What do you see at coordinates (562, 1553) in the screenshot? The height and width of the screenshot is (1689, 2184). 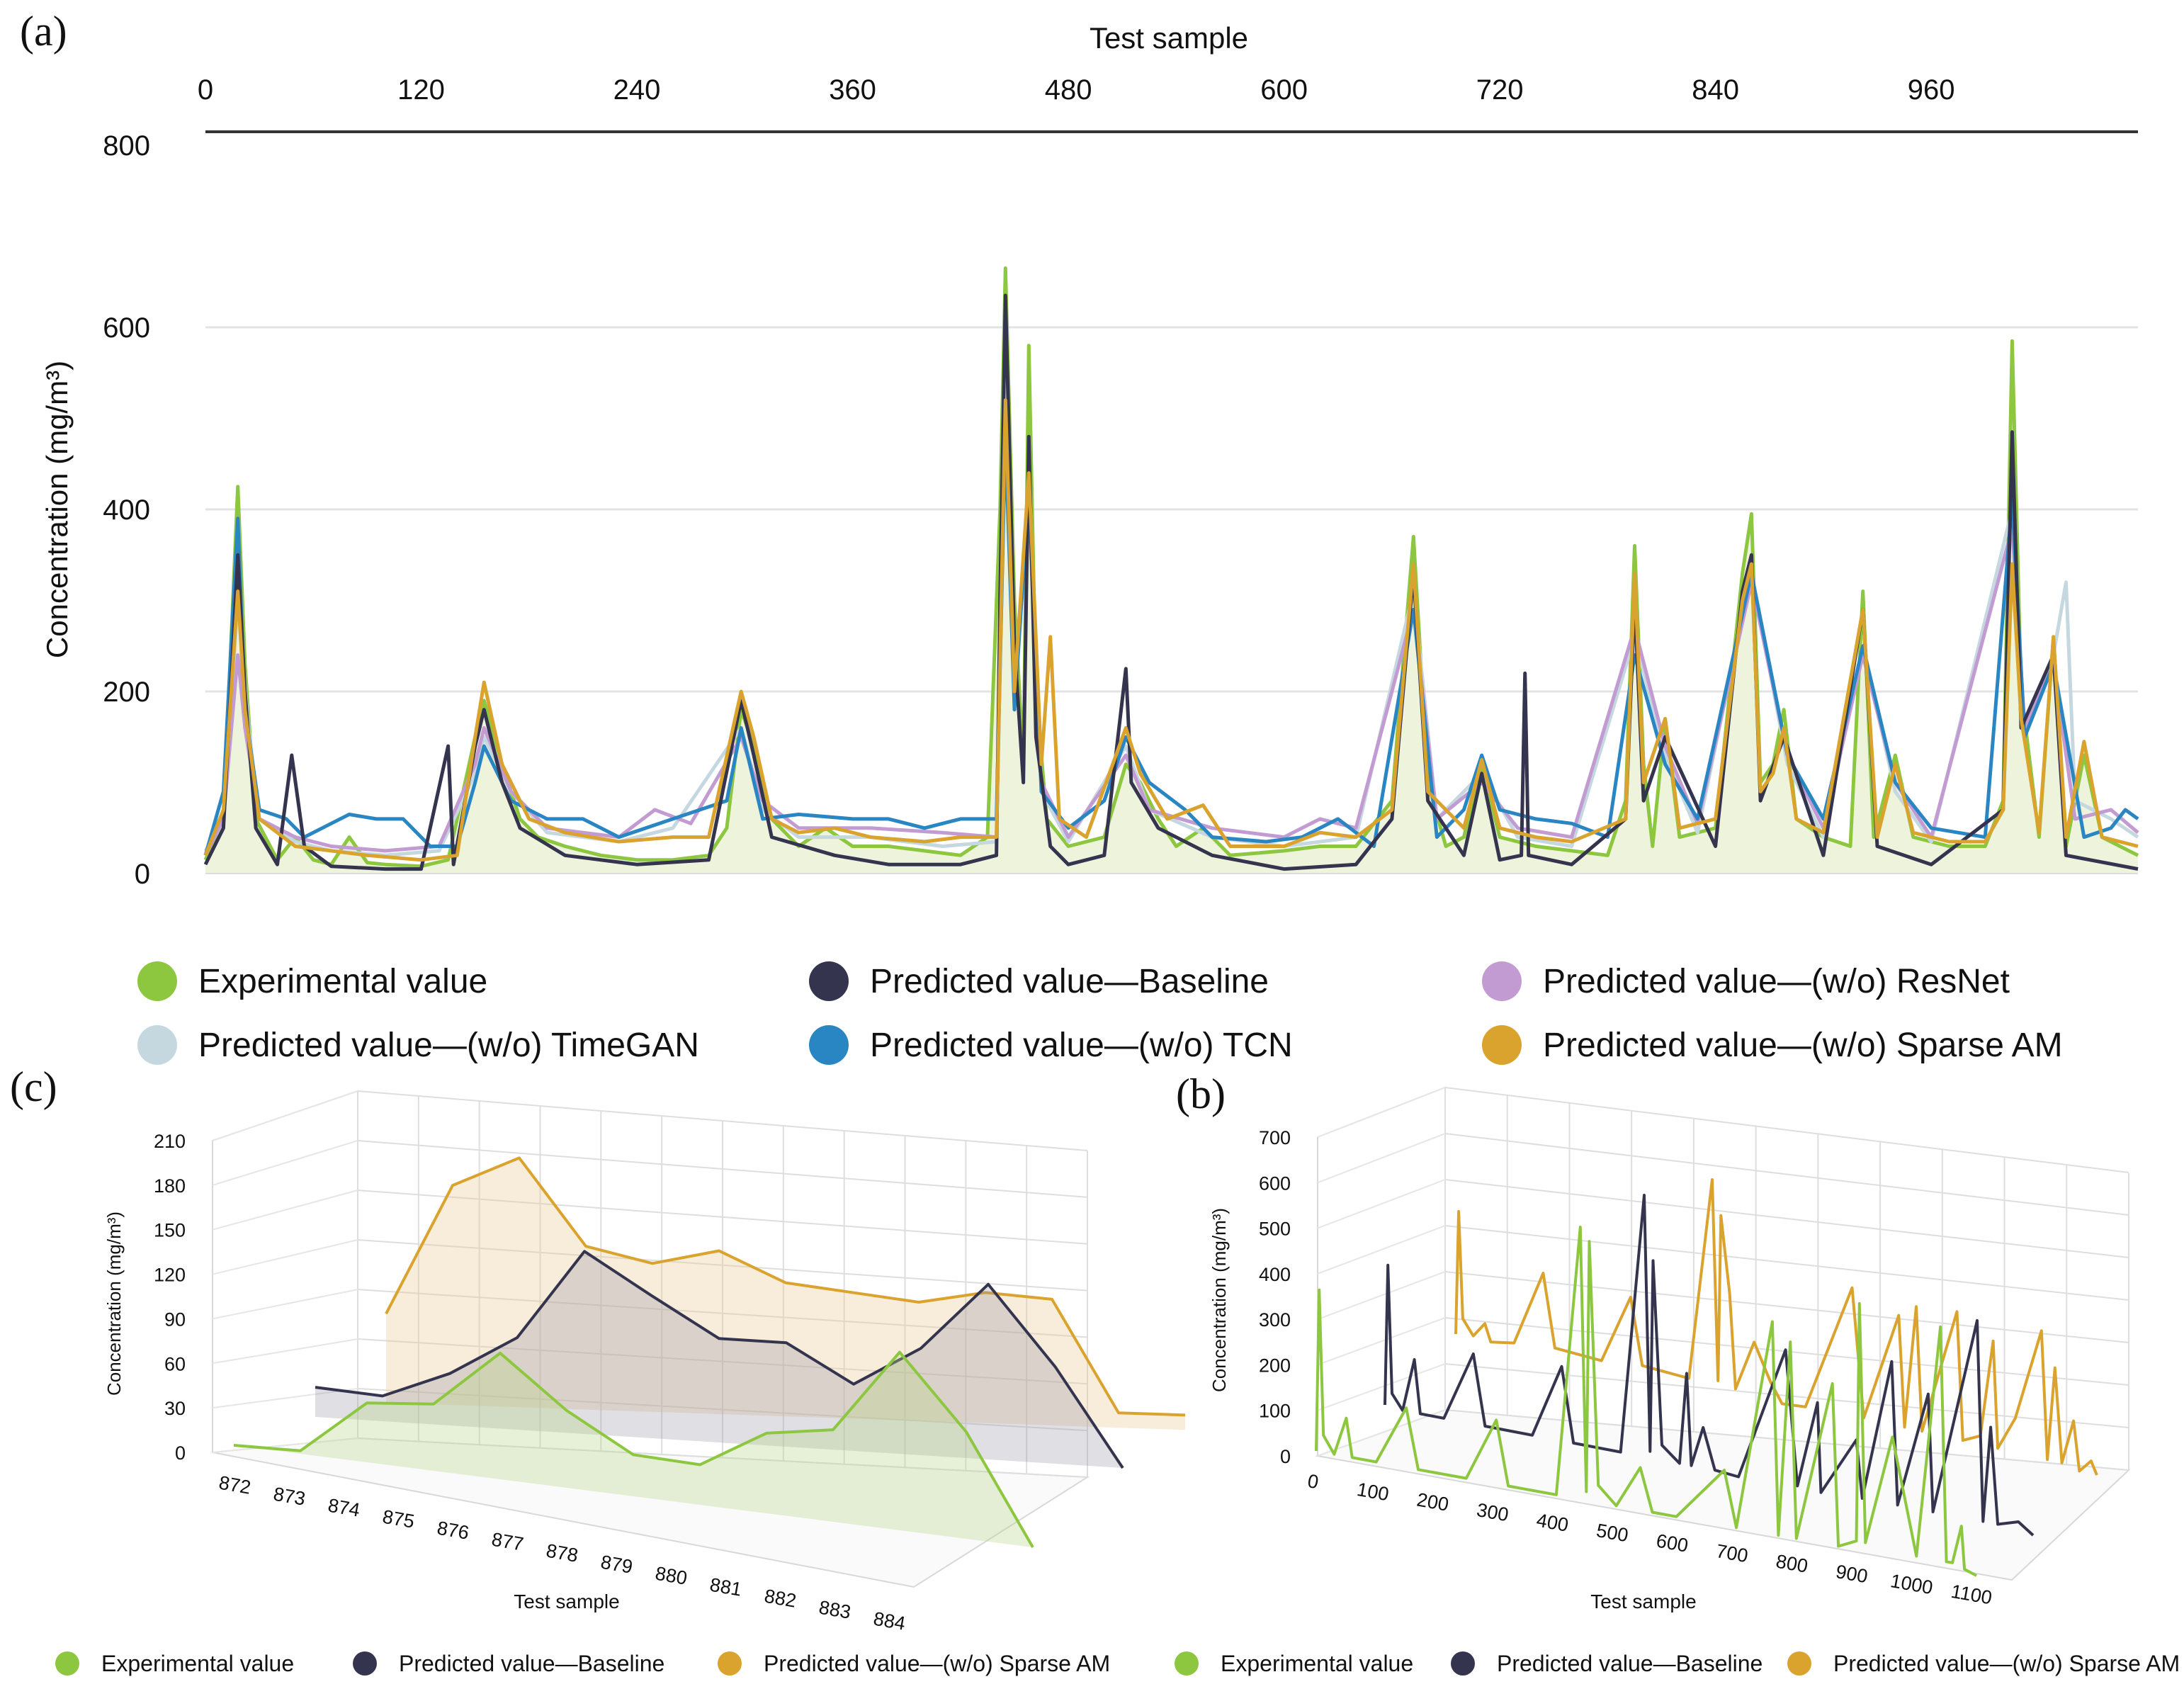 I see `x-tick-label: 878` at bounding box center [562, 1553].